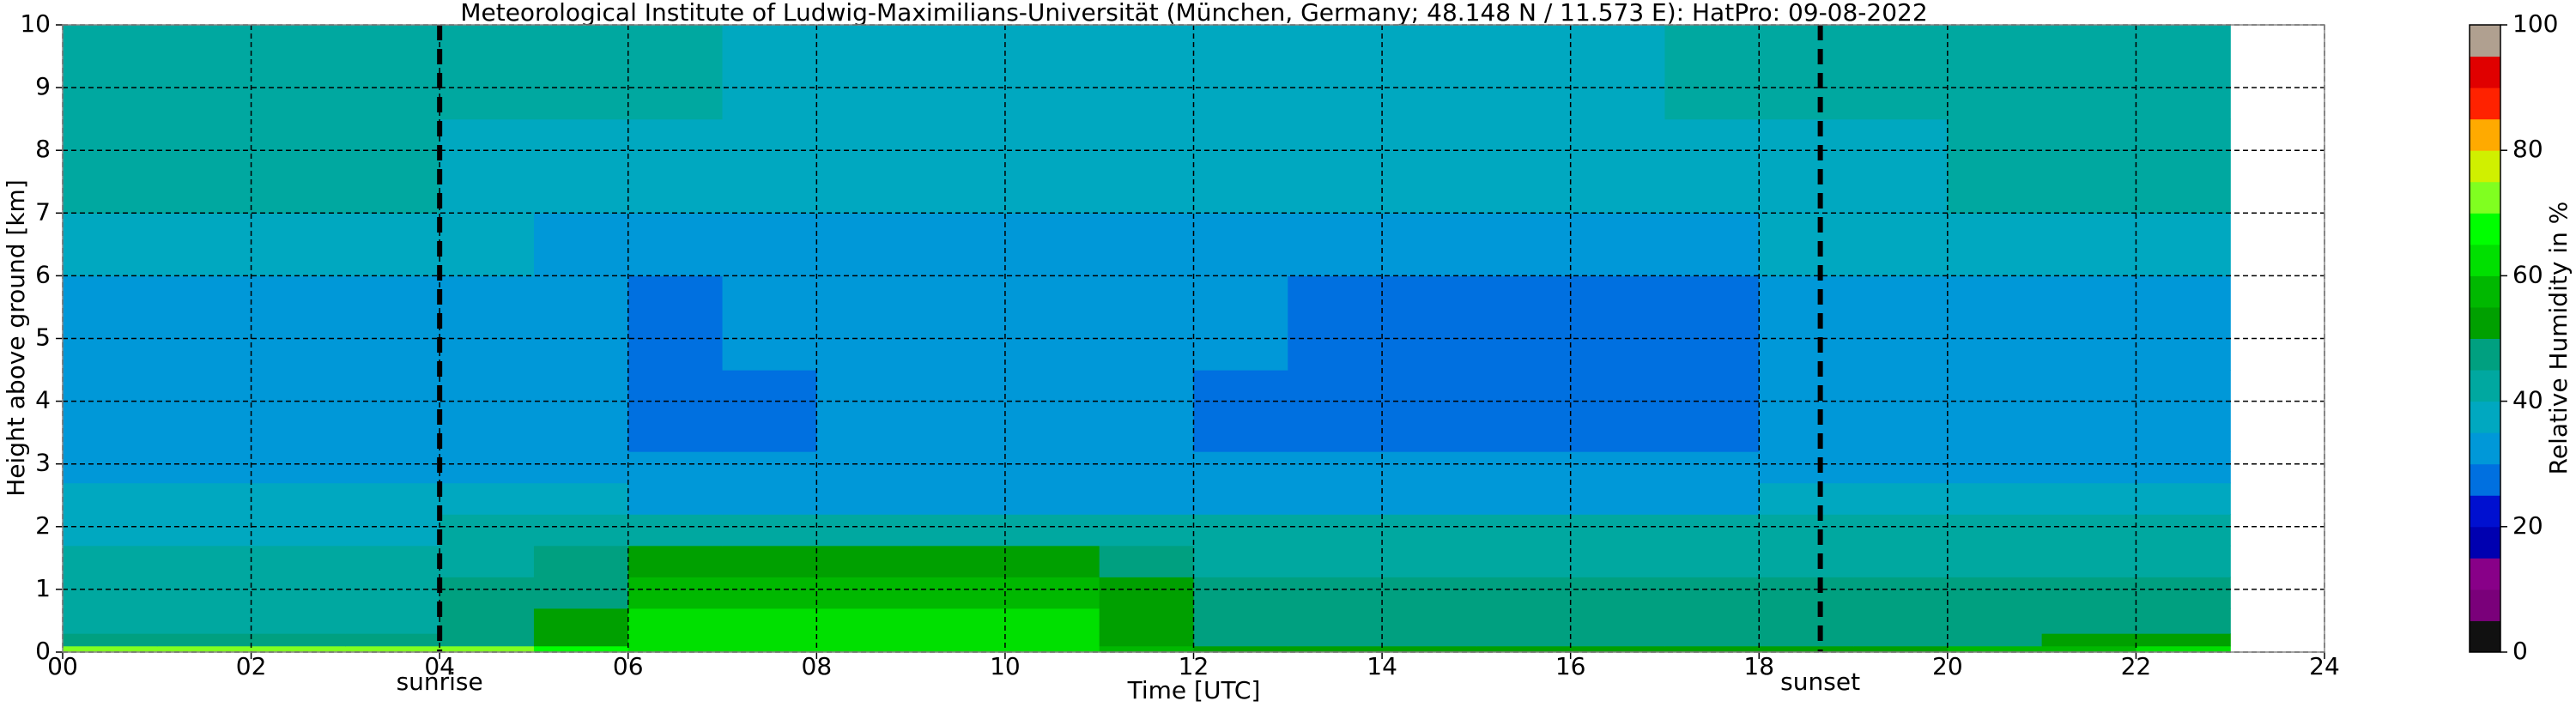 This screenshot has height=707, width=2576. I want to click on y-tick-label: 4, so click(43, 400).